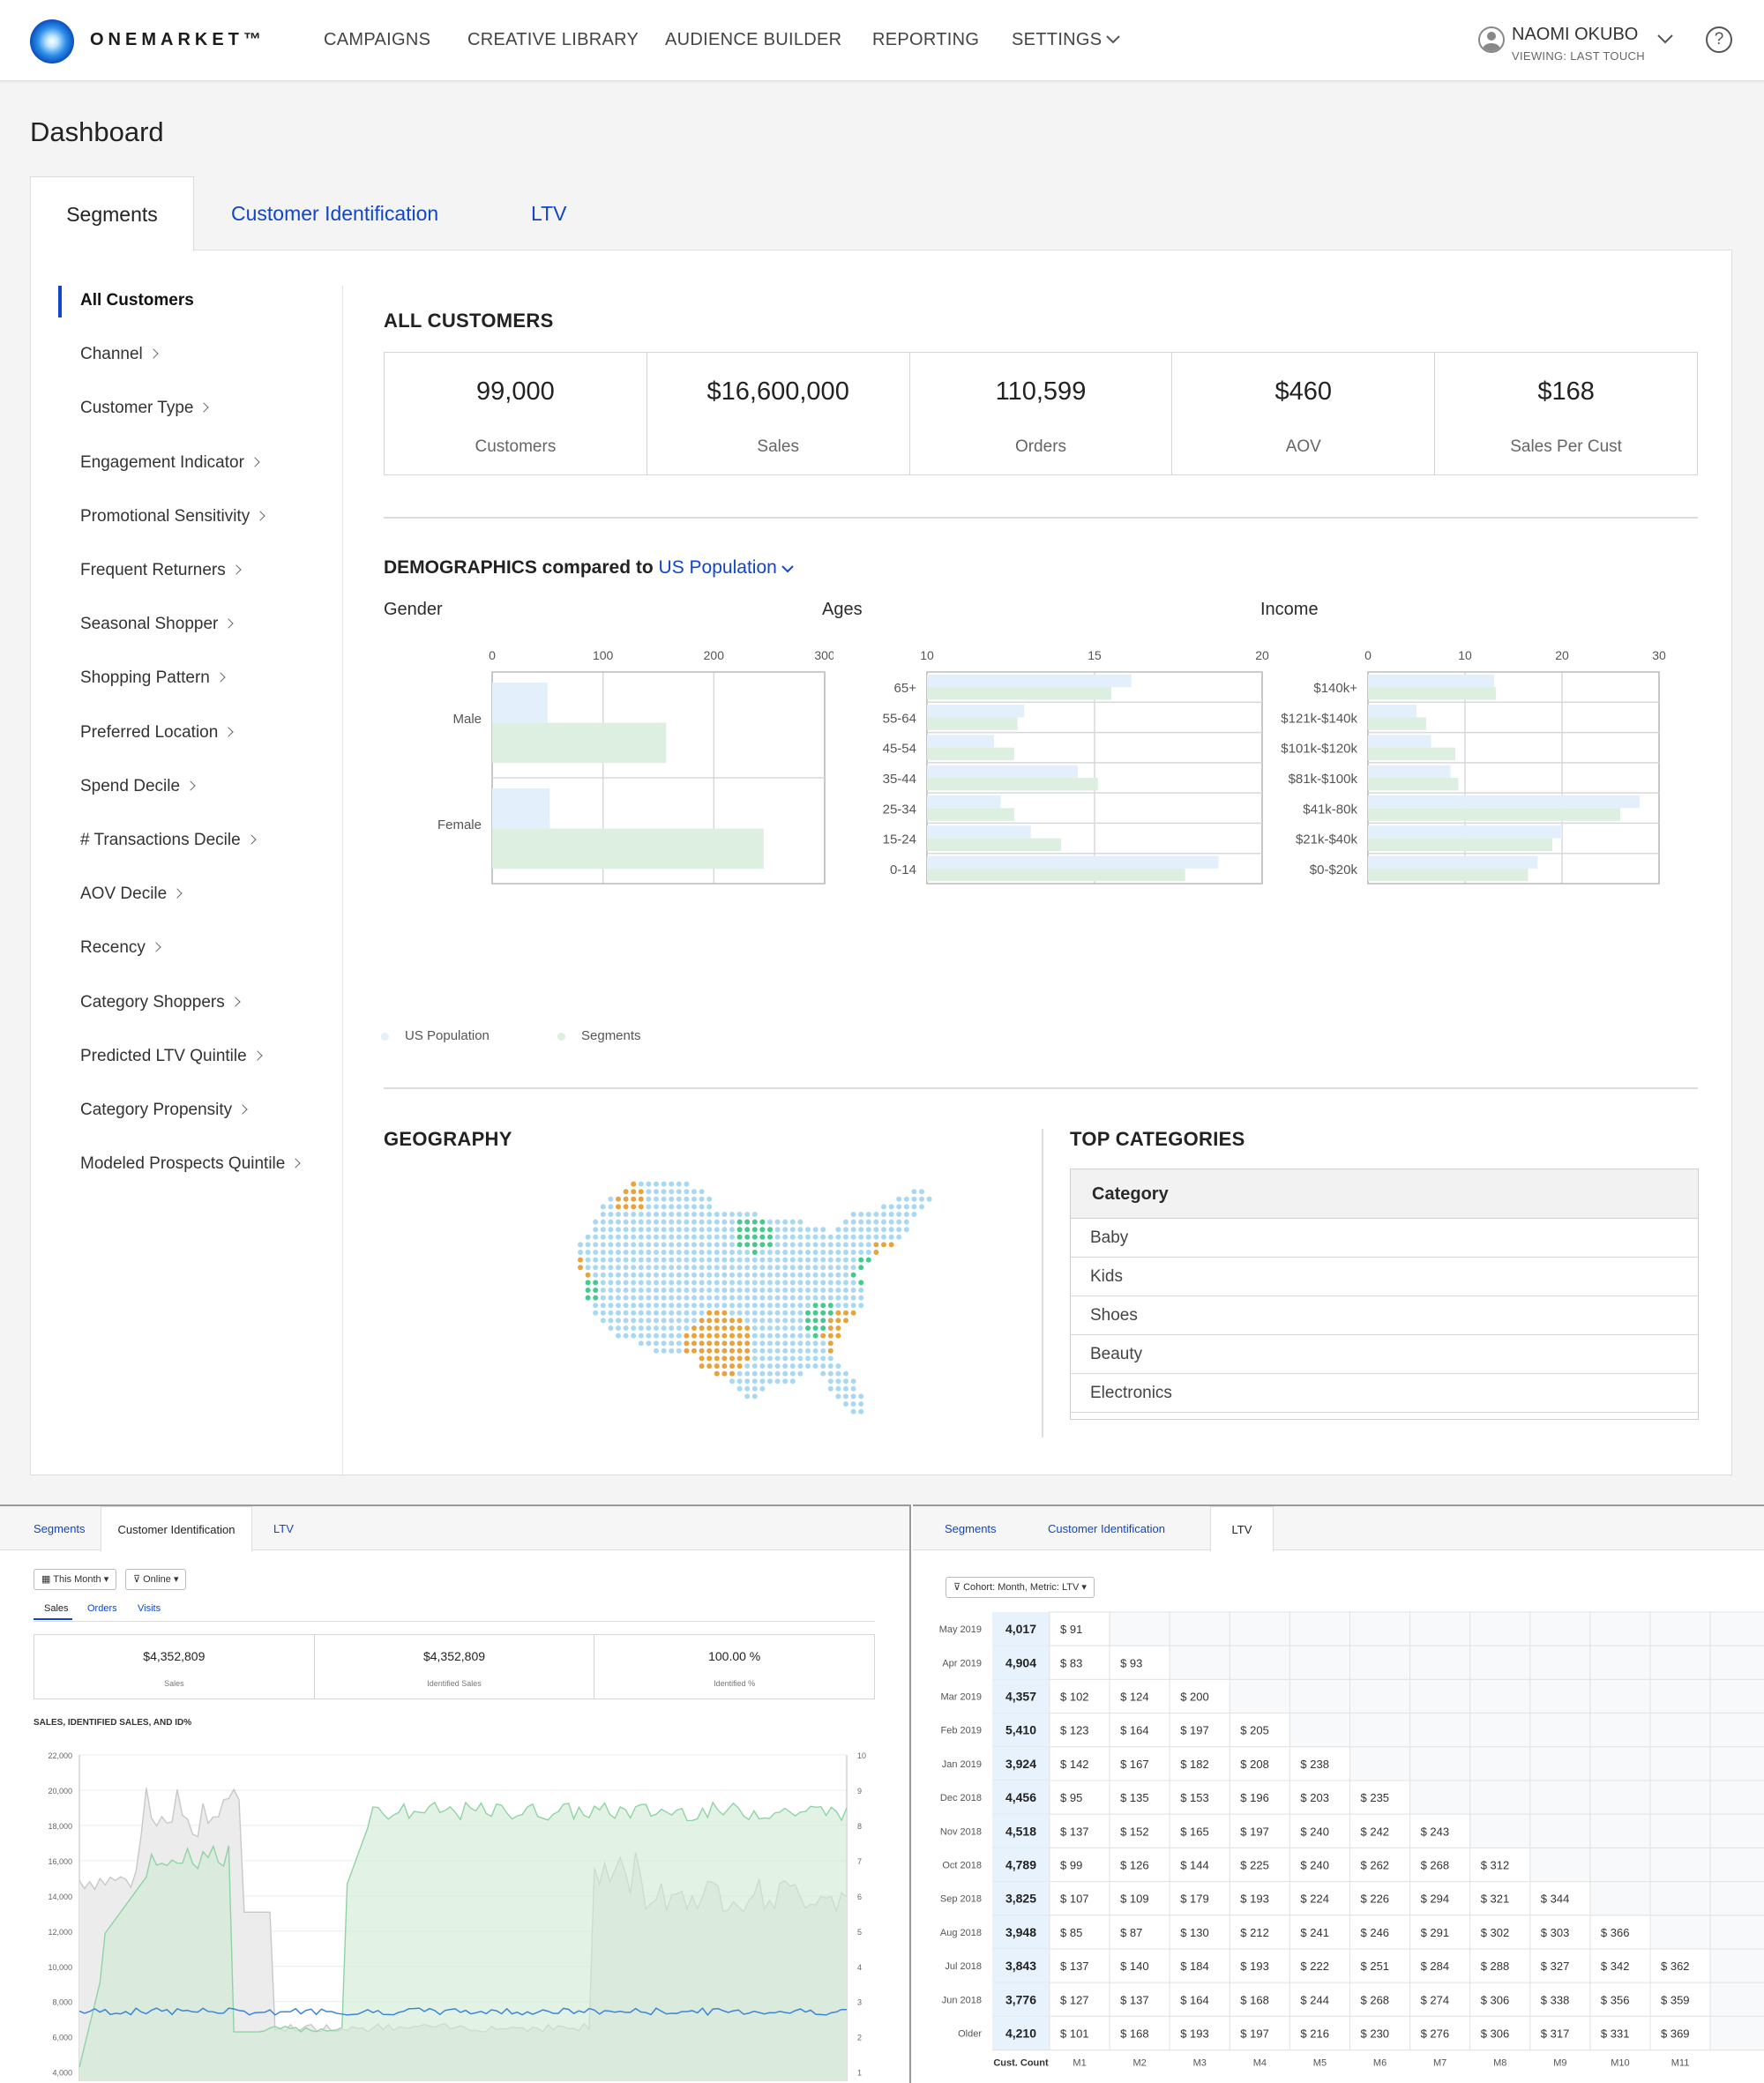 This screenshot has height=2083, width=1764. I want to click on sidebar-item-category-shoppers: Category Shoppers, so click(160, 1002).